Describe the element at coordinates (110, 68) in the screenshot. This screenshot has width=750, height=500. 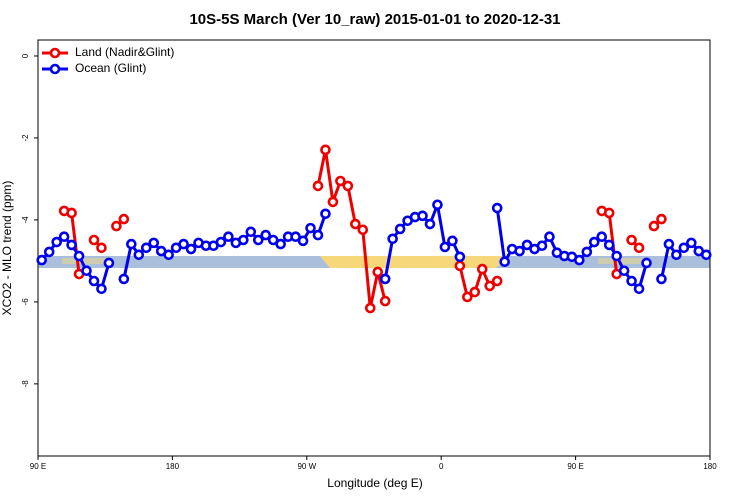
I see `legend-label: Ocean (Glint)` at that location.